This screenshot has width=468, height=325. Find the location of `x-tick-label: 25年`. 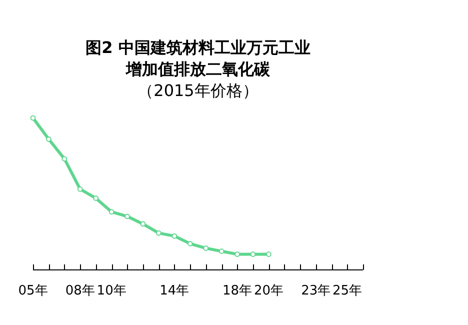

x-tick-label: 25年 is located at coordinates (347, 291).